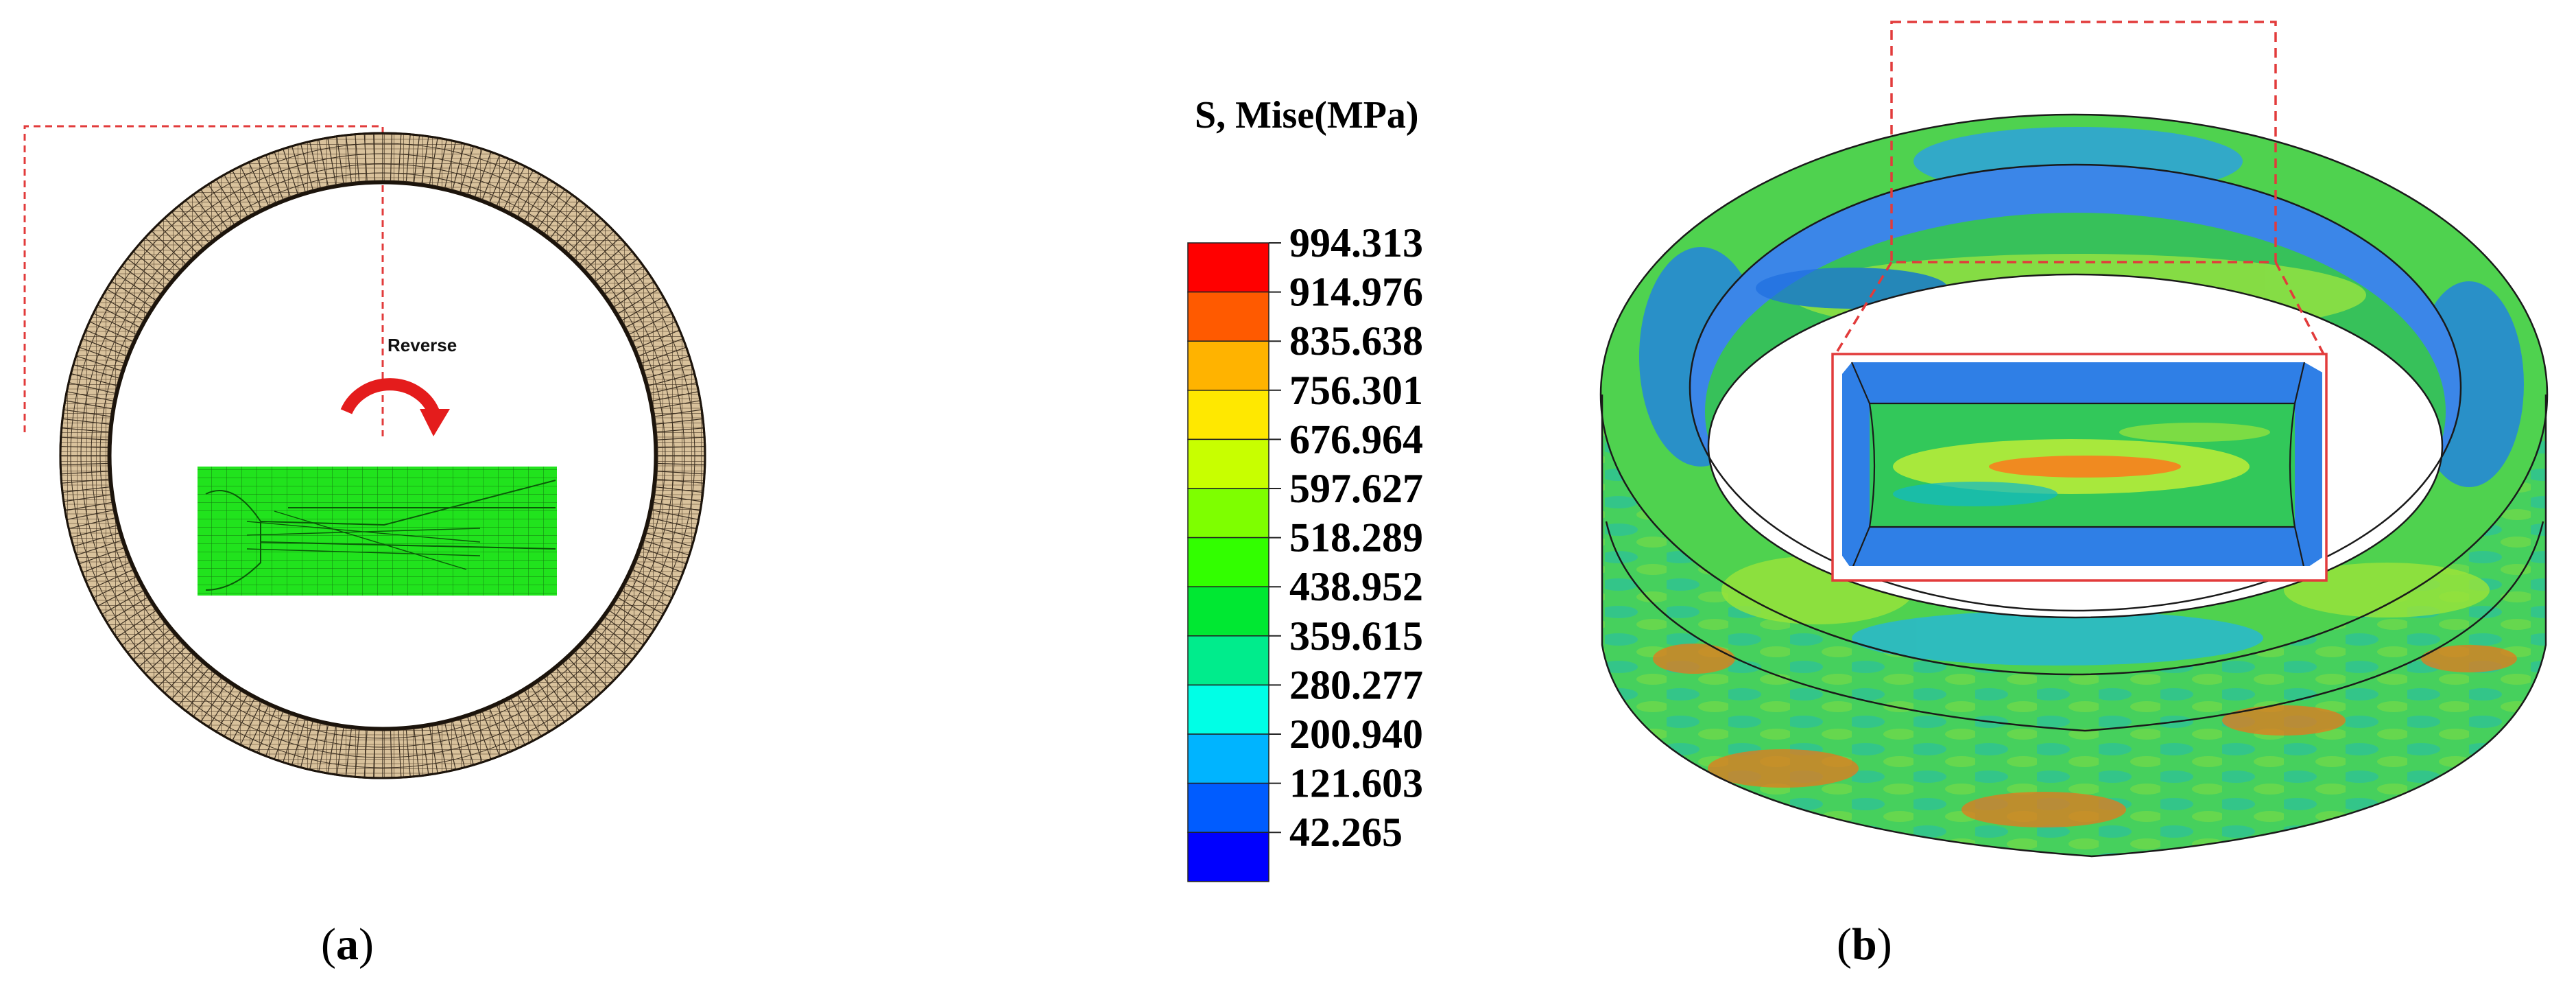  What do you see at coordinates (347, 944) in the screenshot?
I see `caption-a: (a)` at bounding box center [347, 944].